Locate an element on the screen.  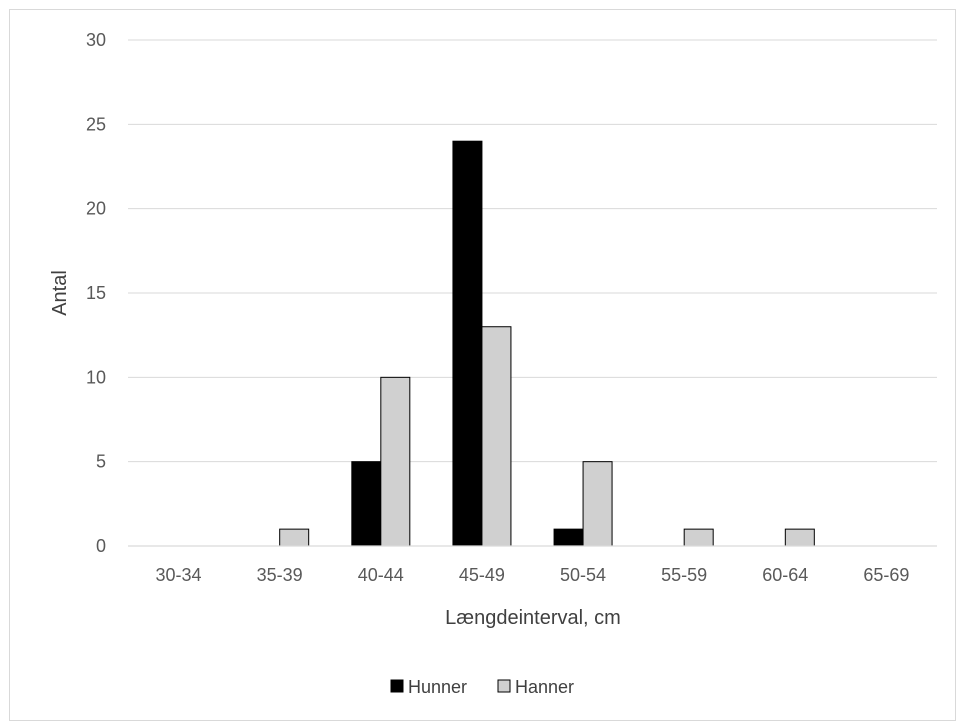
y-tick-label-25: 25 is located at coordinates (96, 124).